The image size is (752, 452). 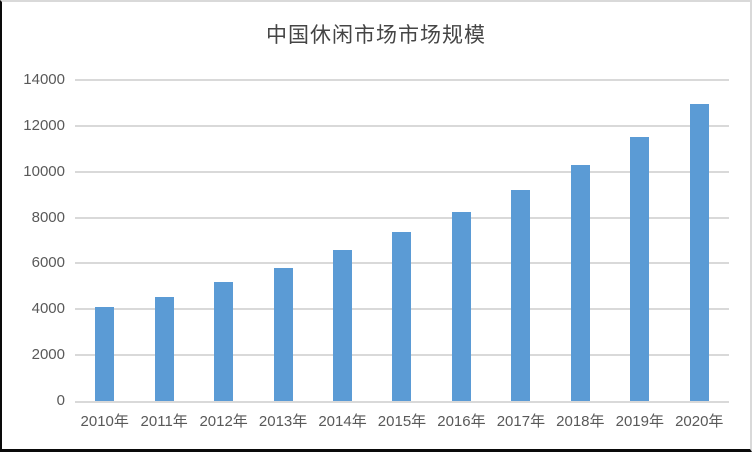 What do you see at coordinates (461, 421) in the screenshot?
I see `x-tick-label: 2016年` at bounding box center [461, 421].